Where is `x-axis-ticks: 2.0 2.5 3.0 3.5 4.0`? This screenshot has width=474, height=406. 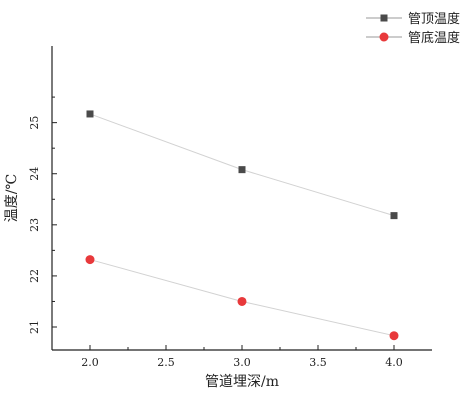 x-axis-ticks: 2.0 2.5 3.0 3.5 4.0 is located at coordinates (242, 357).